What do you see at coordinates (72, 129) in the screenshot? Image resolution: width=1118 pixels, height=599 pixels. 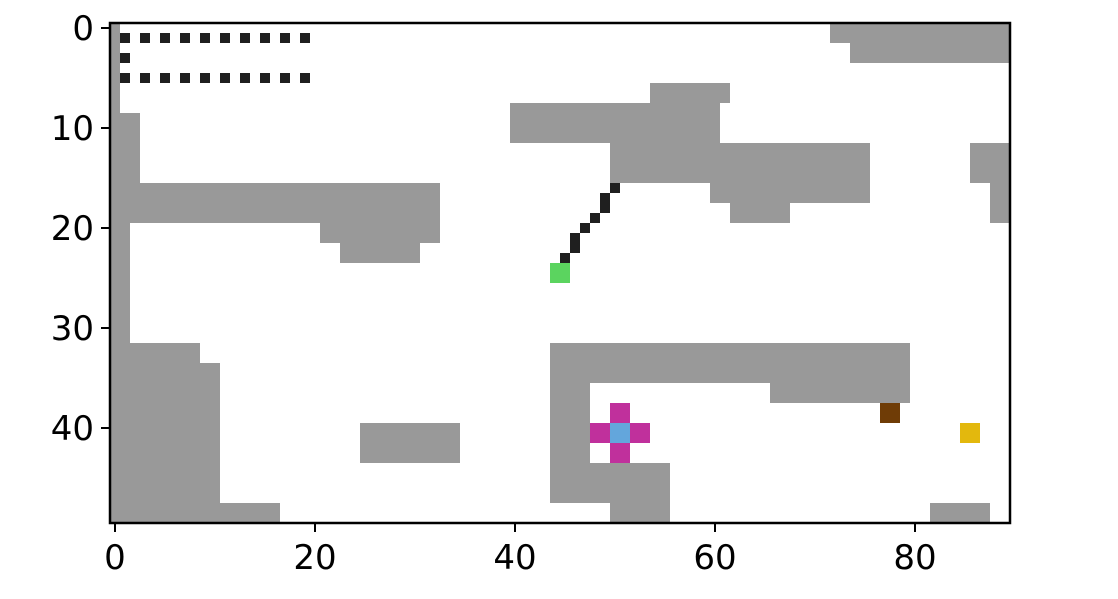 I see `y-tick-label: 10` at bounding box center [72, 129].